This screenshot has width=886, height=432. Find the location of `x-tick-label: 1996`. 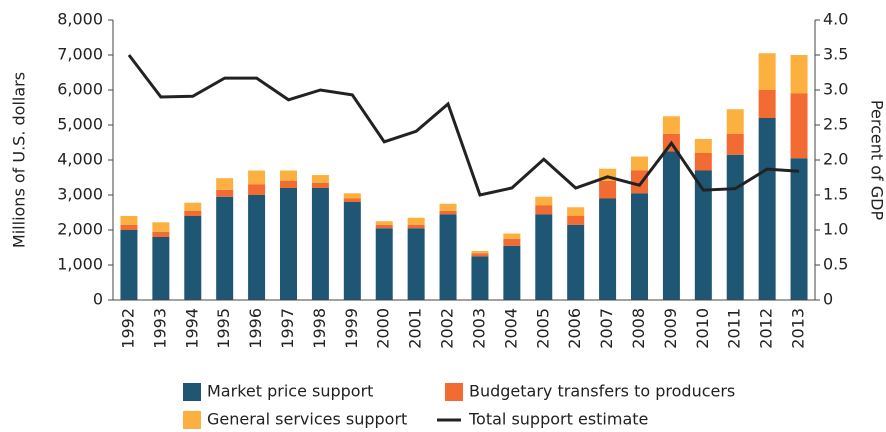

x-tick-label: 1996 is located at coordinates (255, 328).